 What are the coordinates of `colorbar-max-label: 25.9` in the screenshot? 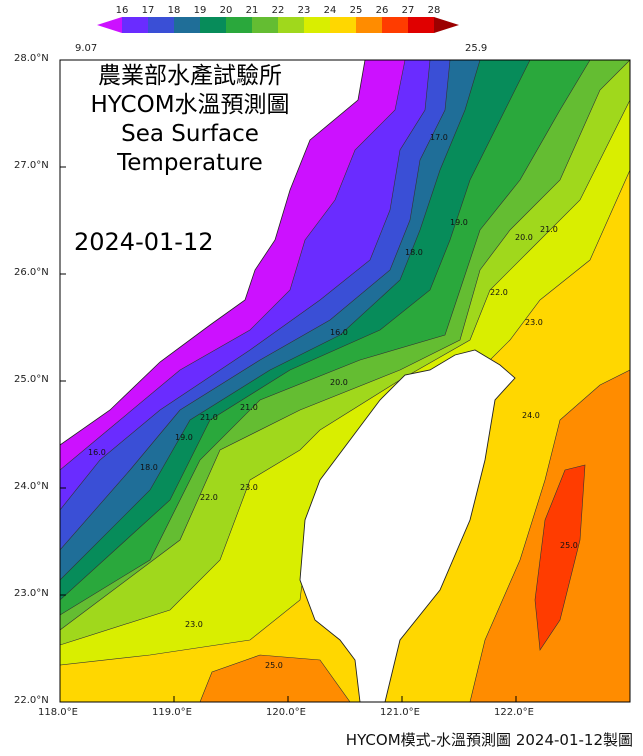 It's located at (476, 48).